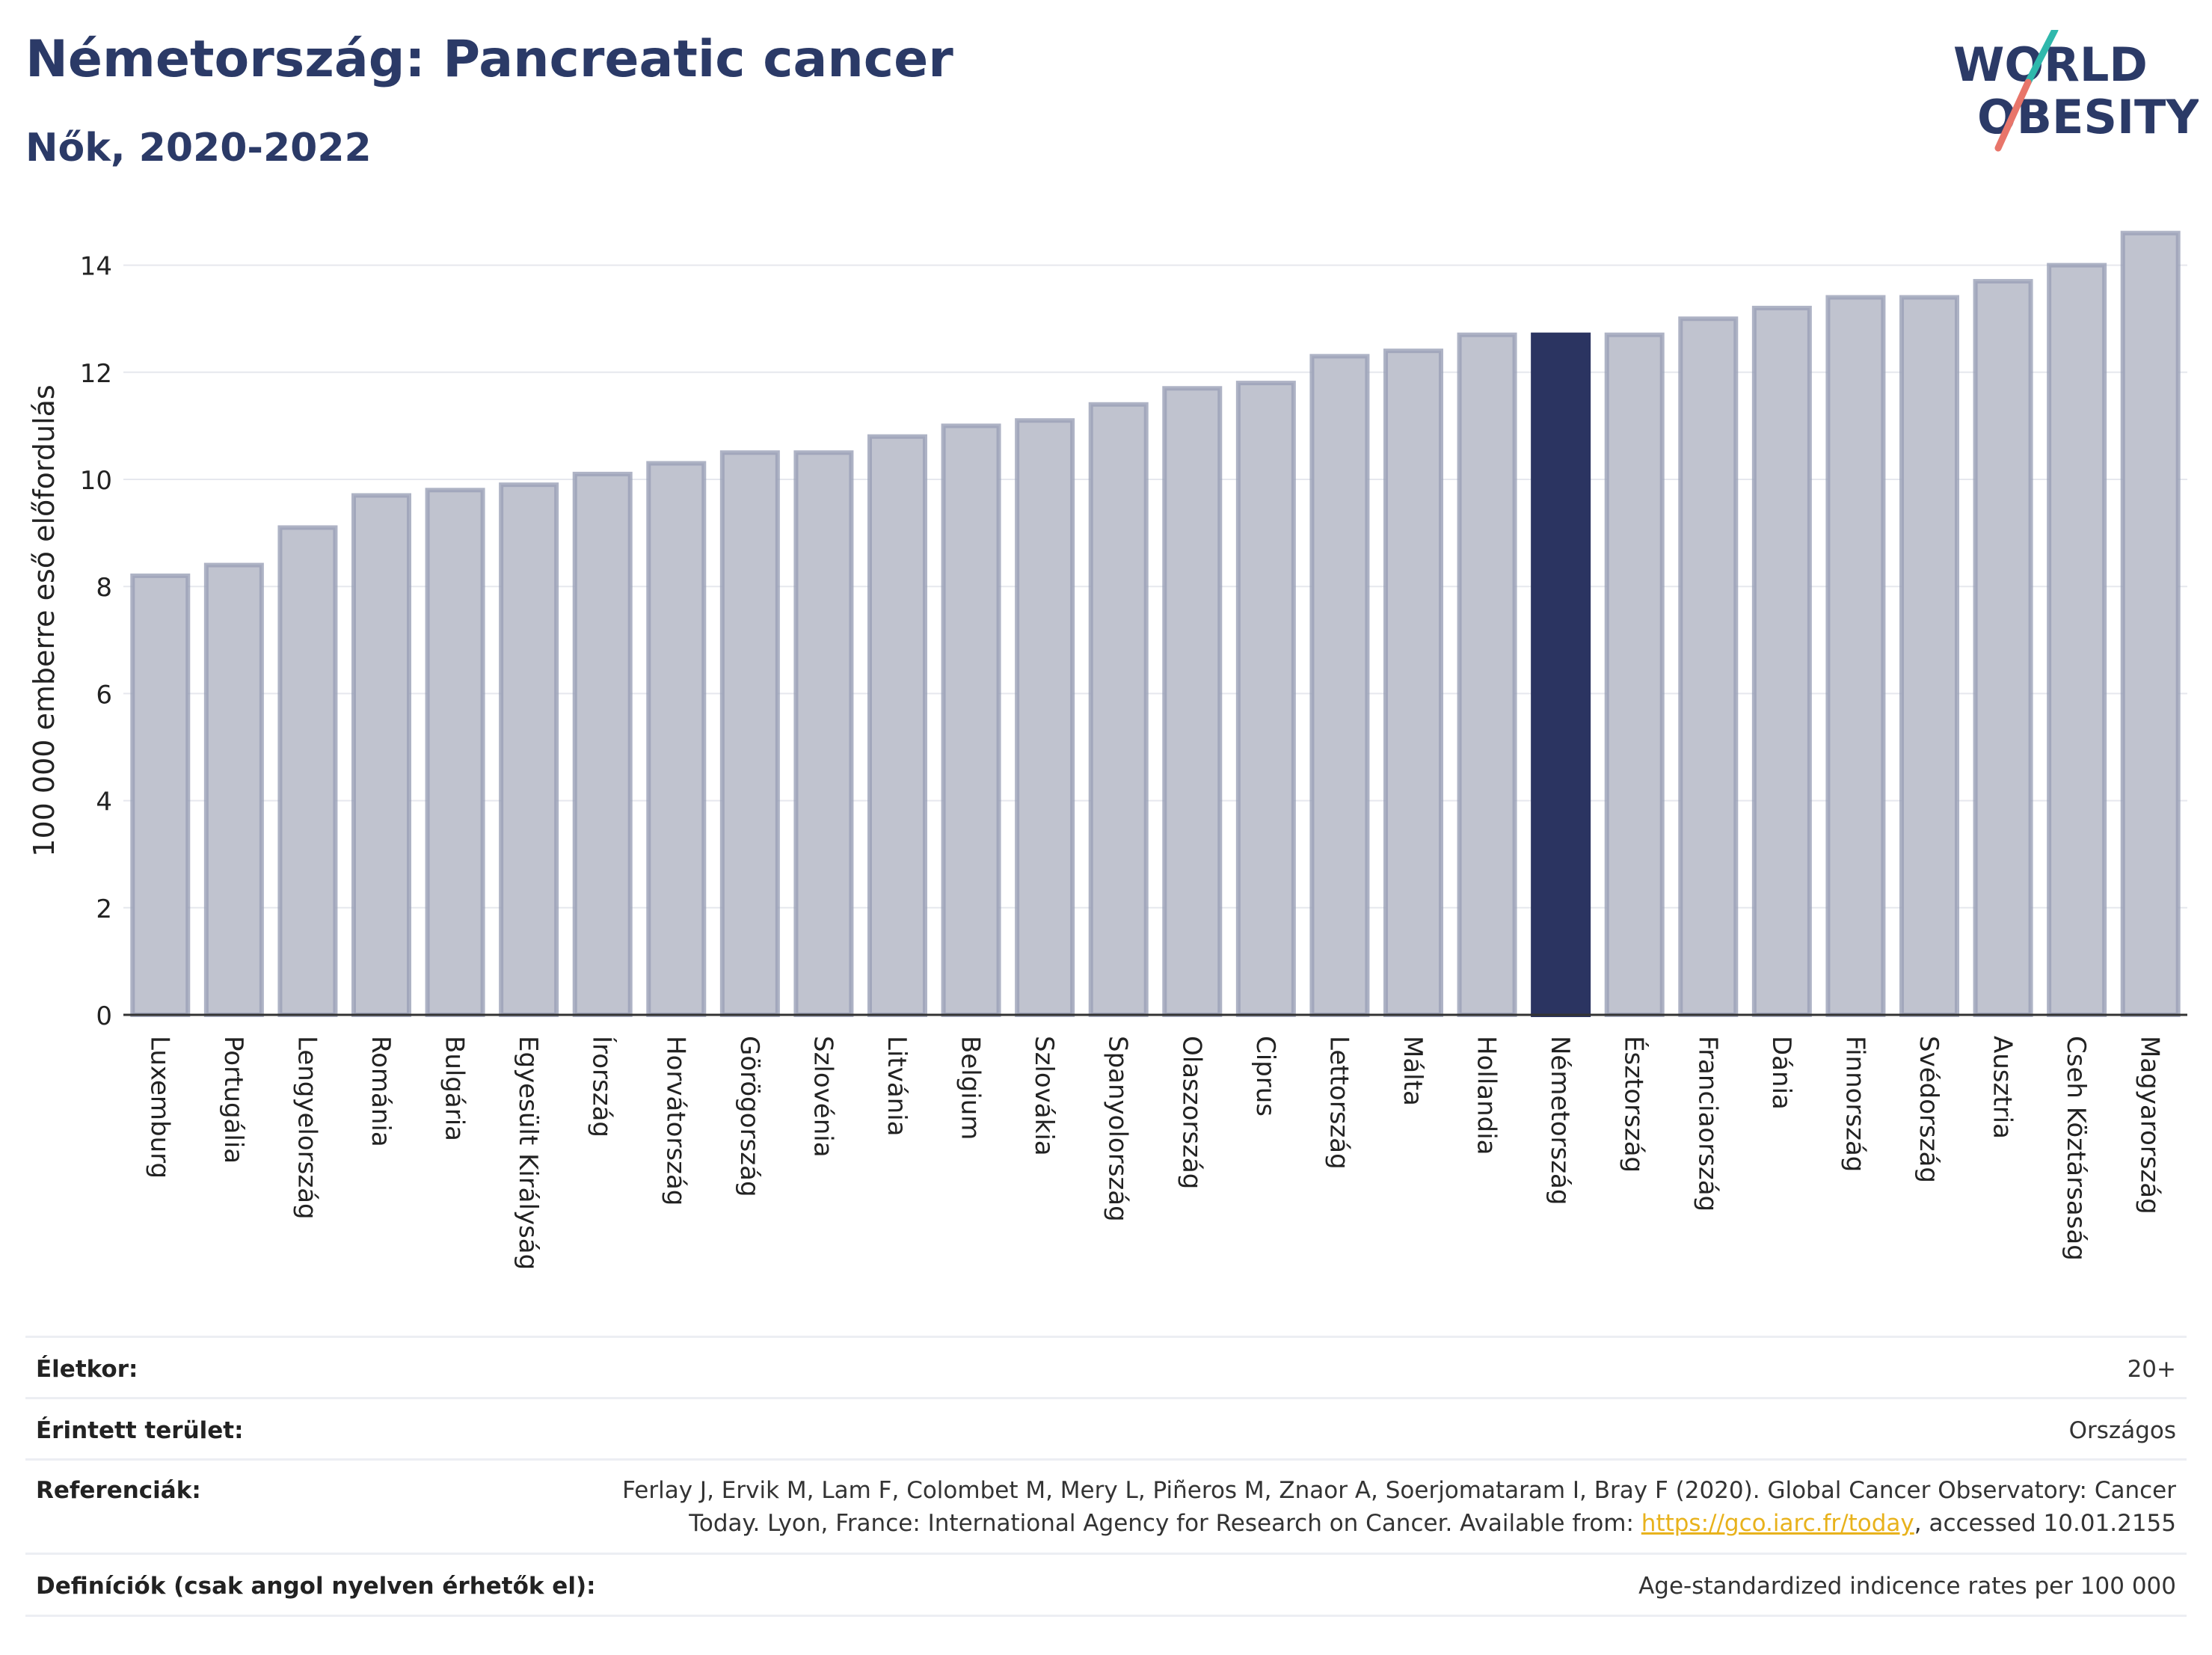 The width and height of the screenshot is (2212, 1655). I want to click on y-tick-6: 6, so click(104, 695).